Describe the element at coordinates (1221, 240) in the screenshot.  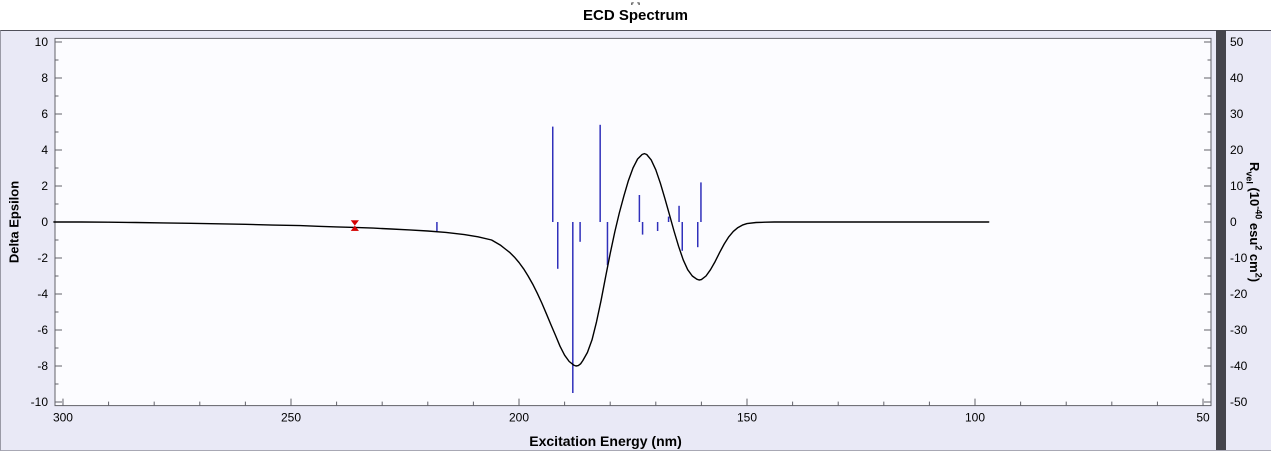
I see `right-shadow-band` at that location.